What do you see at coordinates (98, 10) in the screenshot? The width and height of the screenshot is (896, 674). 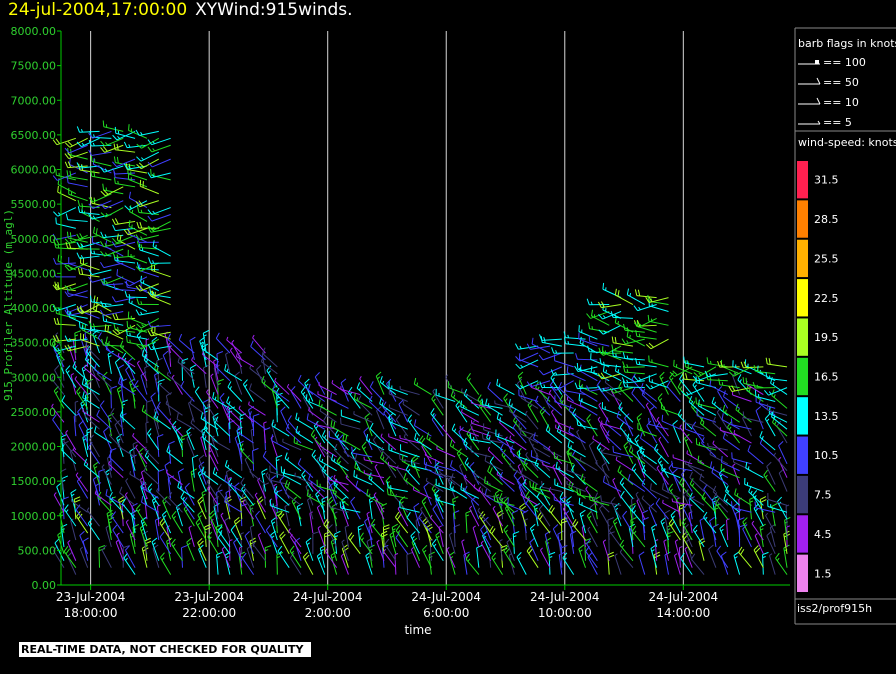 I see `header-date: 24-jul-2004,17:00:00` at bounding box center [98, 10].